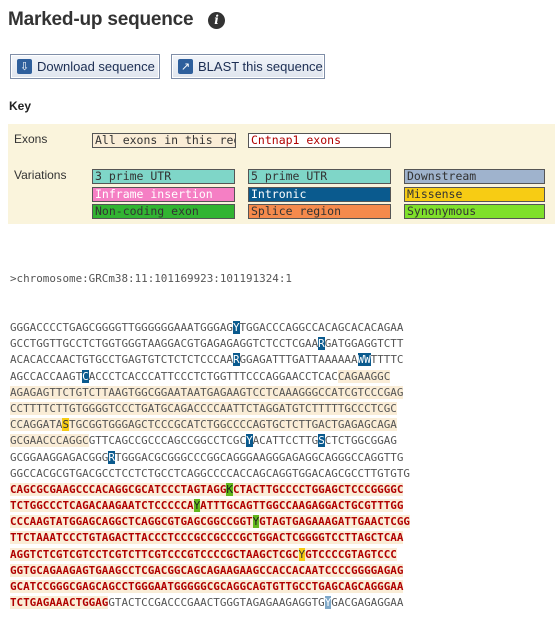  What do you see at coordinates (163, 211) in the screenshot?
I see `legend-non-coding-exon: Non-coding exon` at bounding box center [163, 211].